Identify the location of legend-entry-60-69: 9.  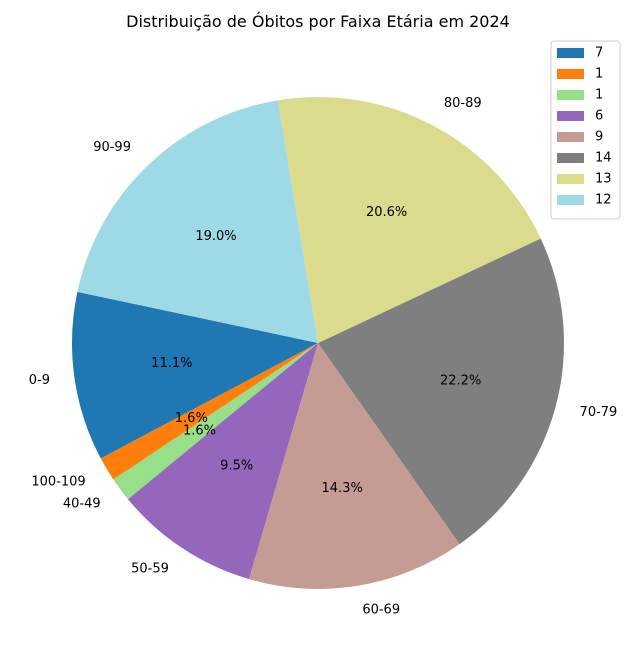
(599, 137).